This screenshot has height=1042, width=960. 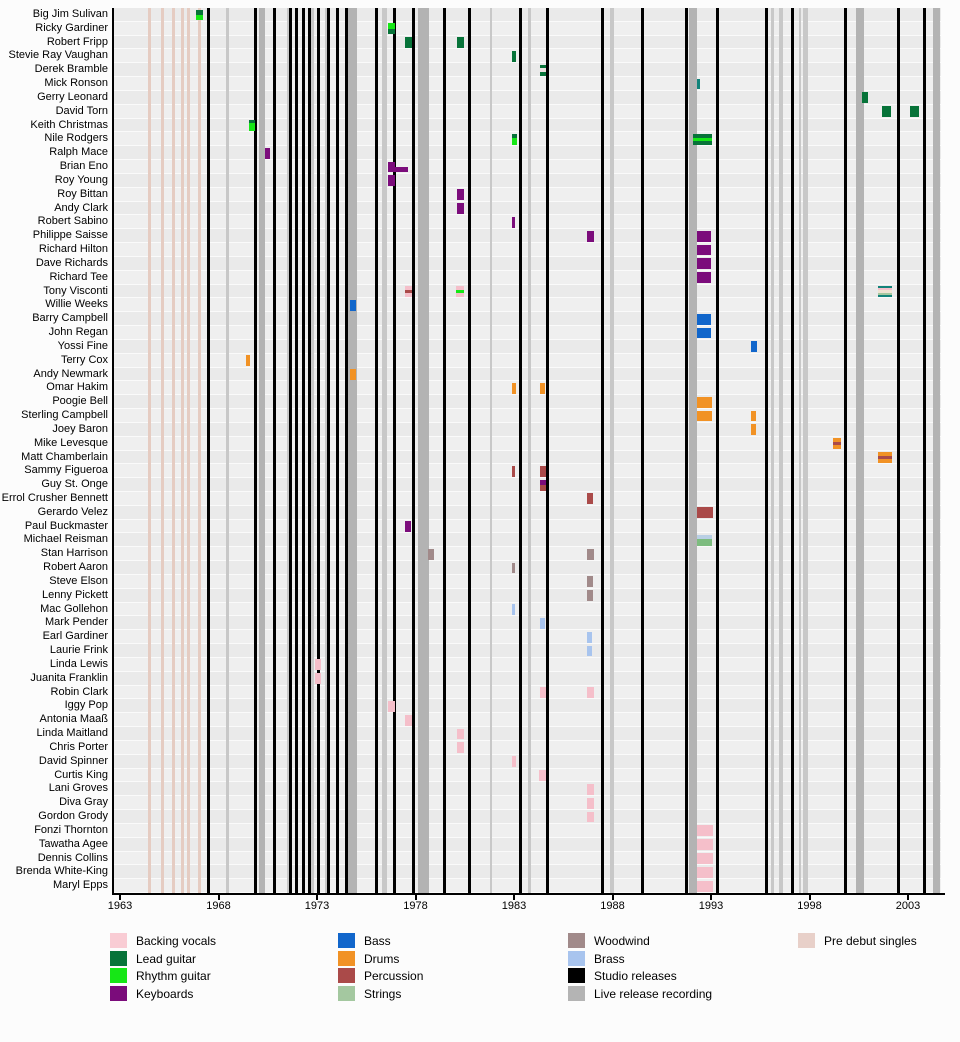 What do you see at coordinates (64, 415) in the screenshot?
I see `musician-label: Sterling Campbell` at bounding box center [64, 415].